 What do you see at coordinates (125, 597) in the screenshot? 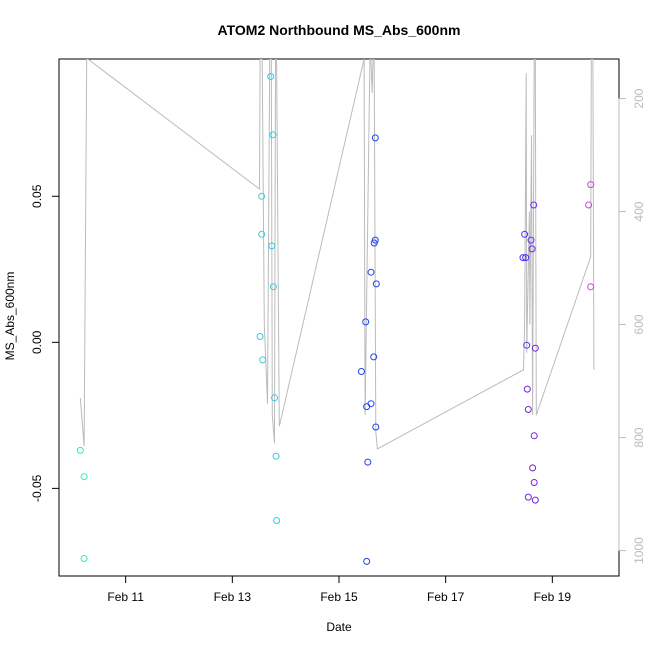
I see `x-tick-label: Feb 11` at bounding box center [125, 597].